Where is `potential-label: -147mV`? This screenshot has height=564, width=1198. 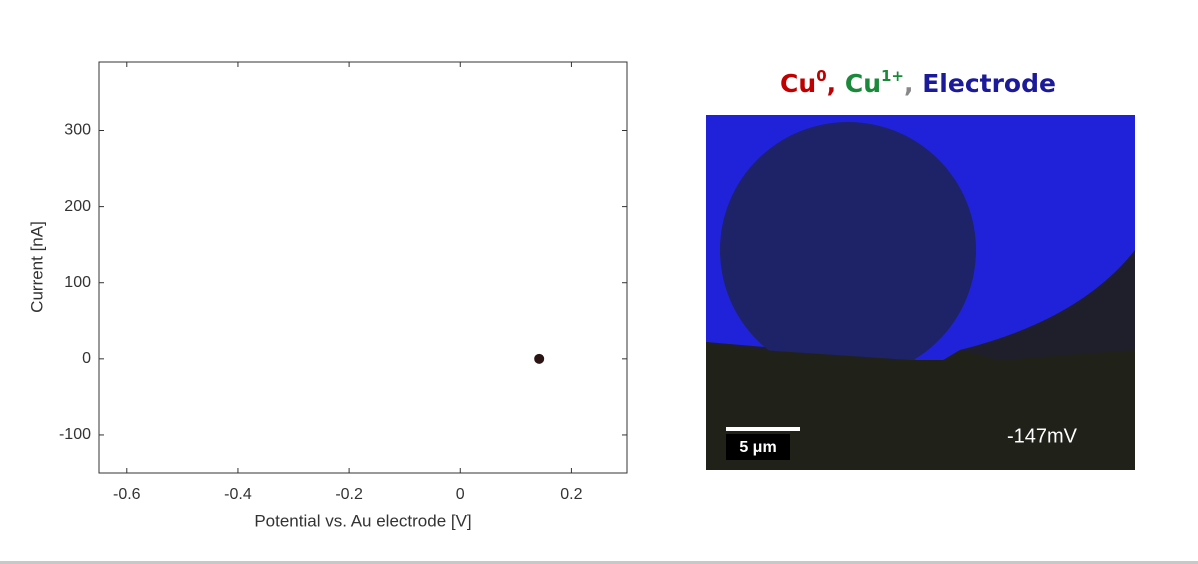
potential-label: -147mV is located at coordinates (1042, 436).